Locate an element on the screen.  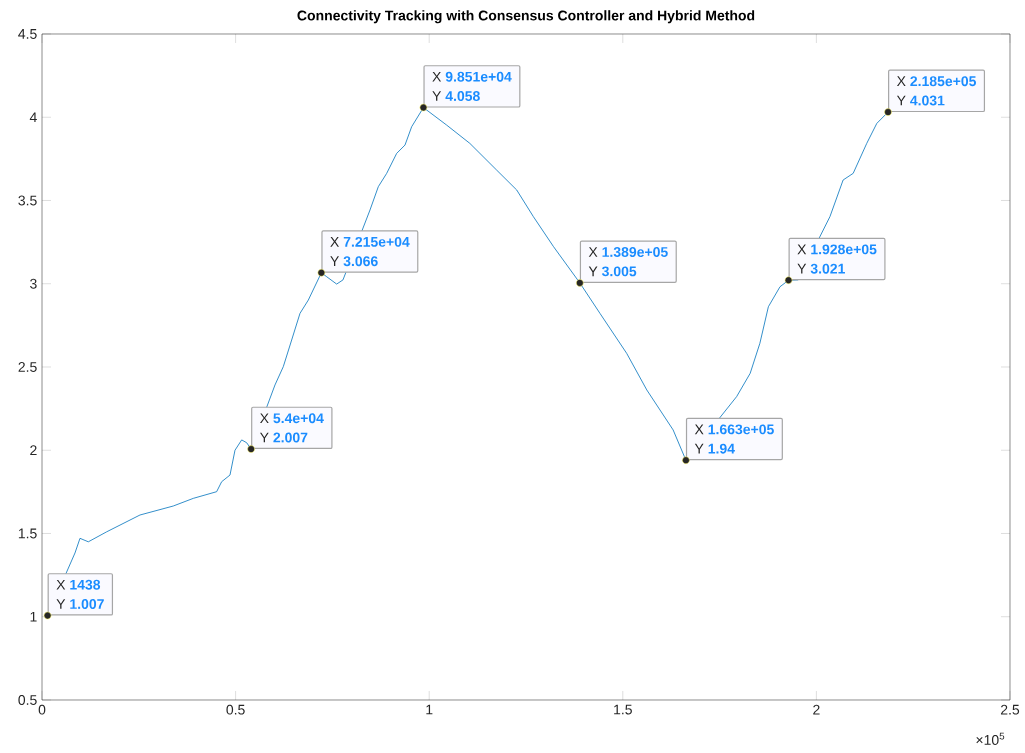
x-tick-label: 2 is located at coordinates (816, 709).